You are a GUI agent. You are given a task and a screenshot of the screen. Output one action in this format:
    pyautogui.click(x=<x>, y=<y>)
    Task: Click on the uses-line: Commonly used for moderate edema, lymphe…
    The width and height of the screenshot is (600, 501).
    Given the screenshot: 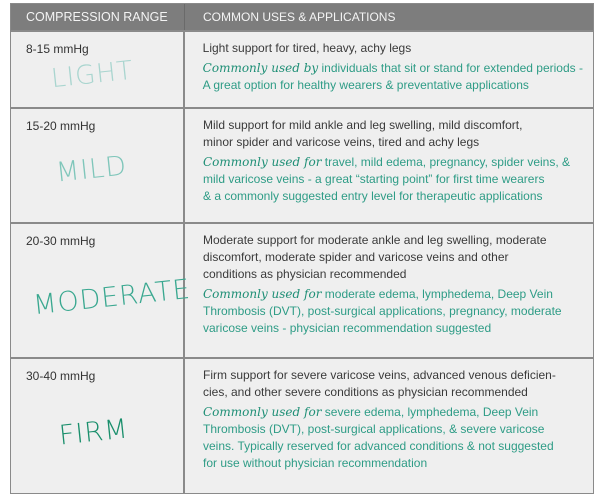 What is the action you would take?
    pyautogui.click(x=393, y=294)
    